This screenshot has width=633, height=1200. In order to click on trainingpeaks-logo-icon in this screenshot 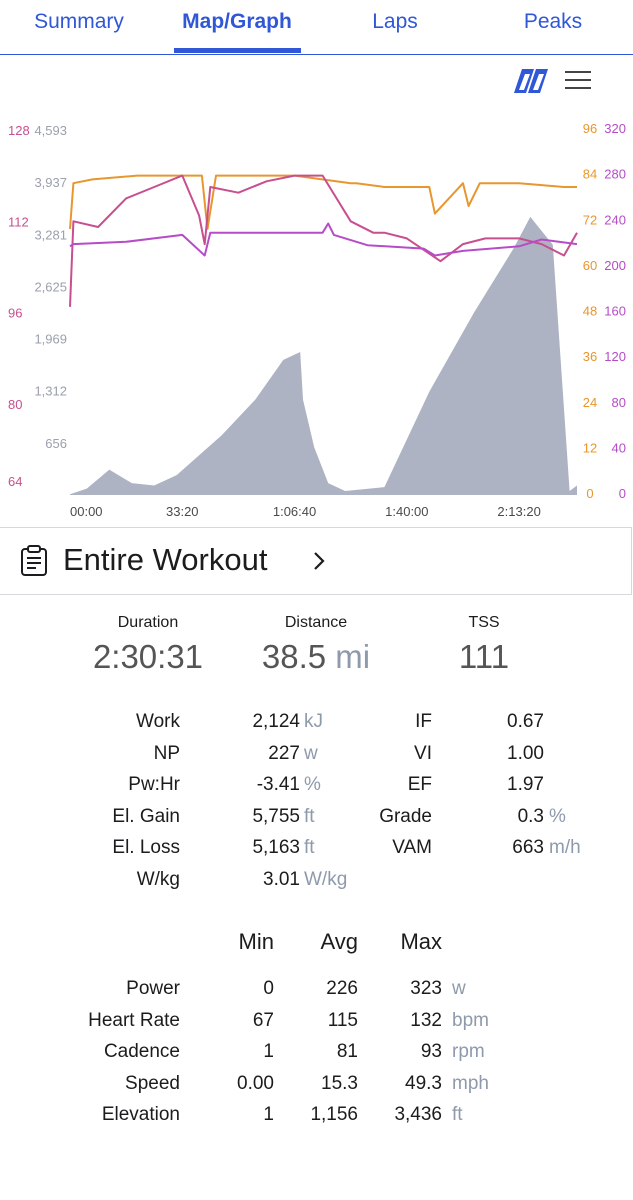, I will do `click(532, 81)`.